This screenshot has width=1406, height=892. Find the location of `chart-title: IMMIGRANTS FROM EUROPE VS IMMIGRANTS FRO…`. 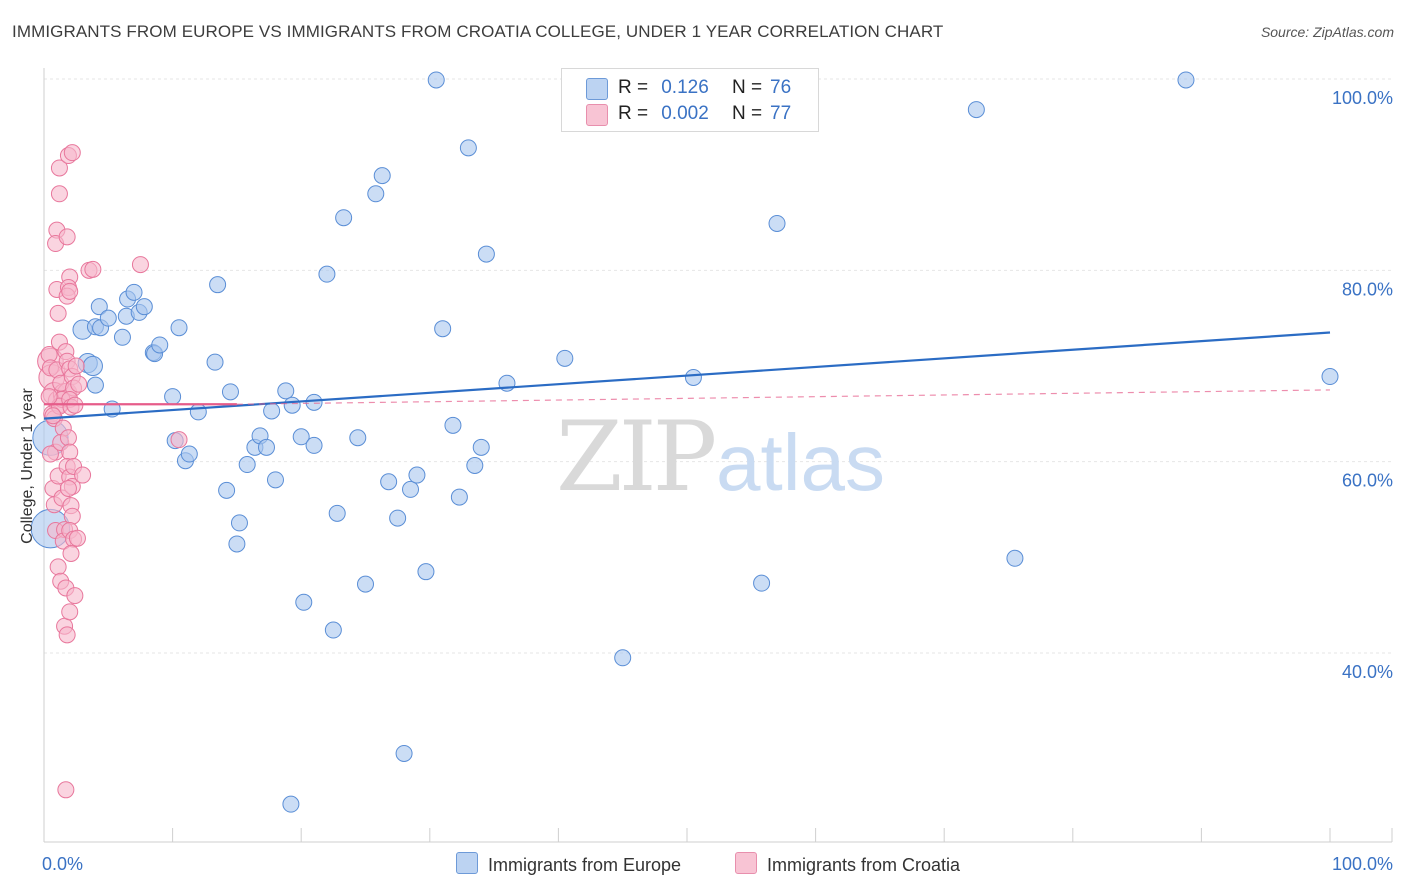

chart-title: IMMIGRANTS FROM EUROPE VS IMMIGRANTS FRO… is located at coordinates (478, 31).